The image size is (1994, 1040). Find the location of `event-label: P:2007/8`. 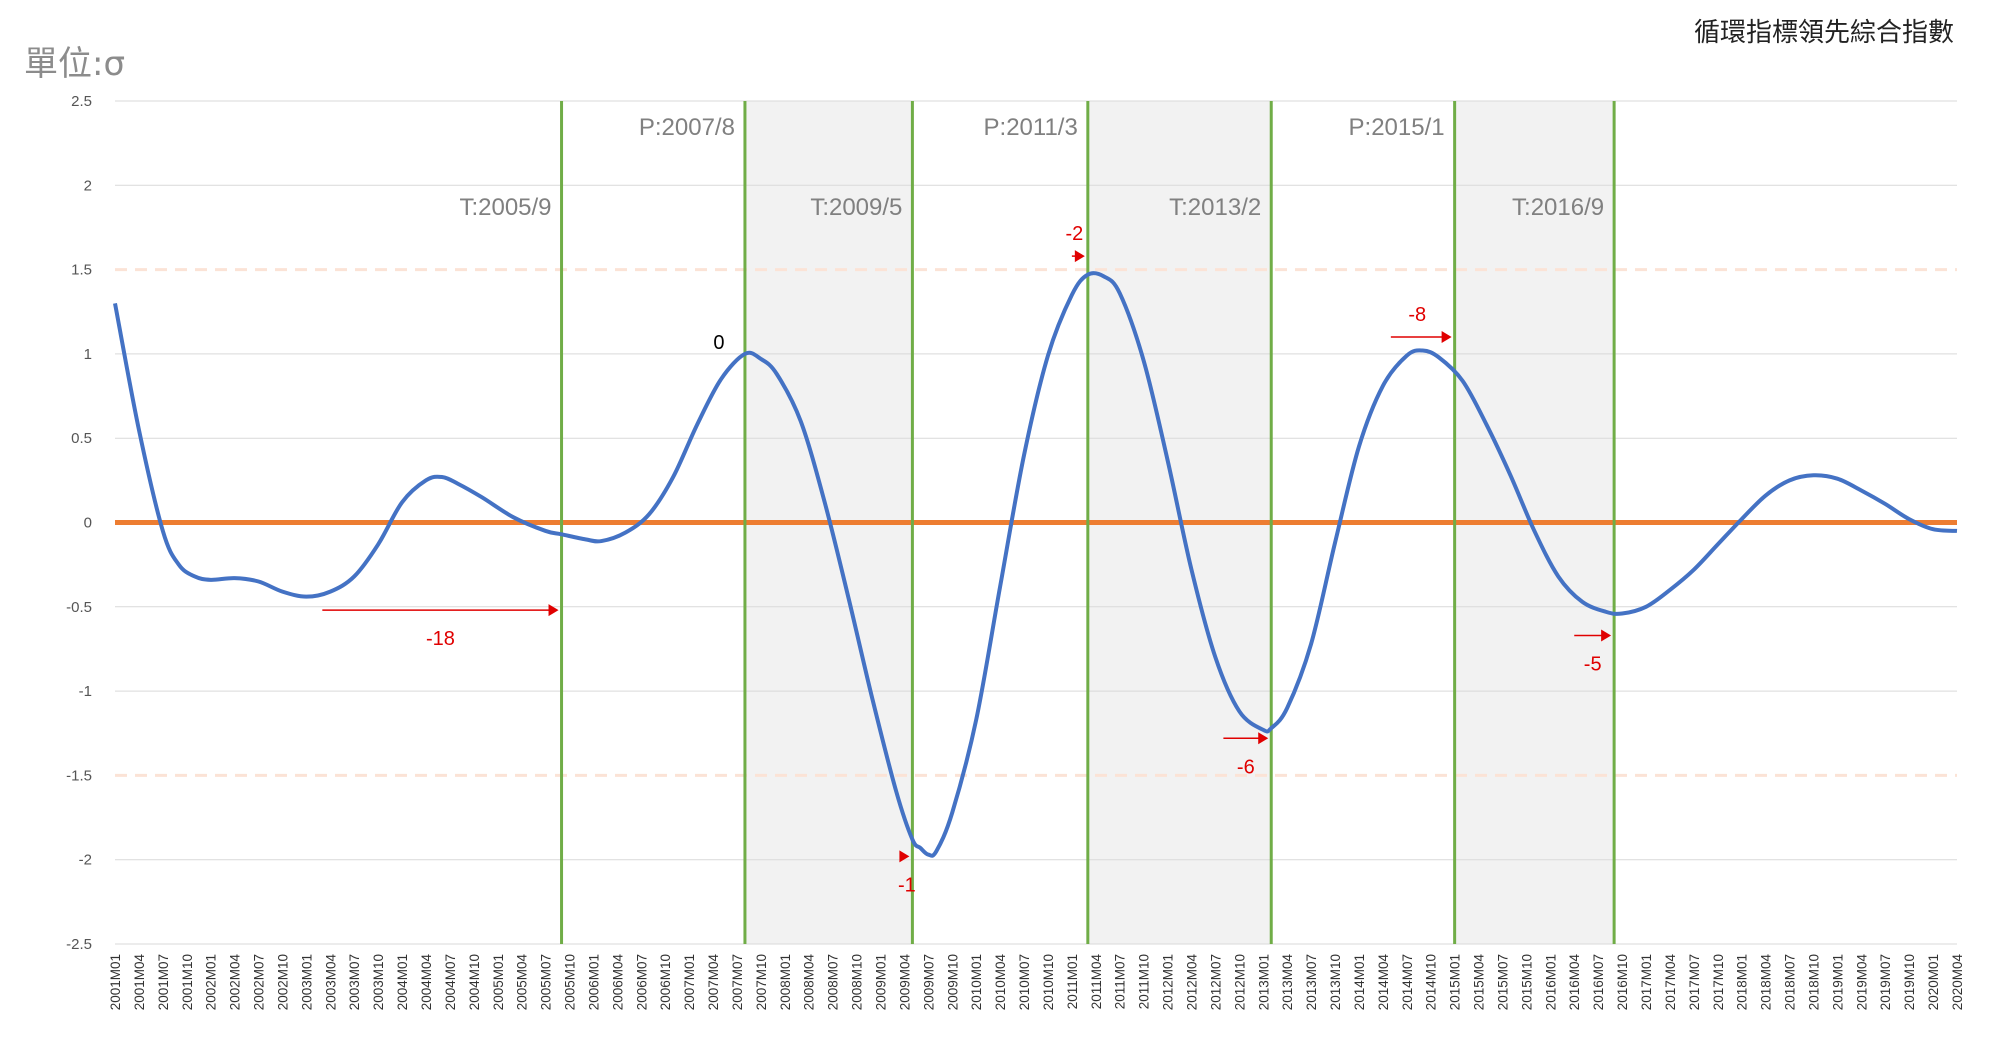

event-label: P:2007/8 is located at coordinates (687, 127).